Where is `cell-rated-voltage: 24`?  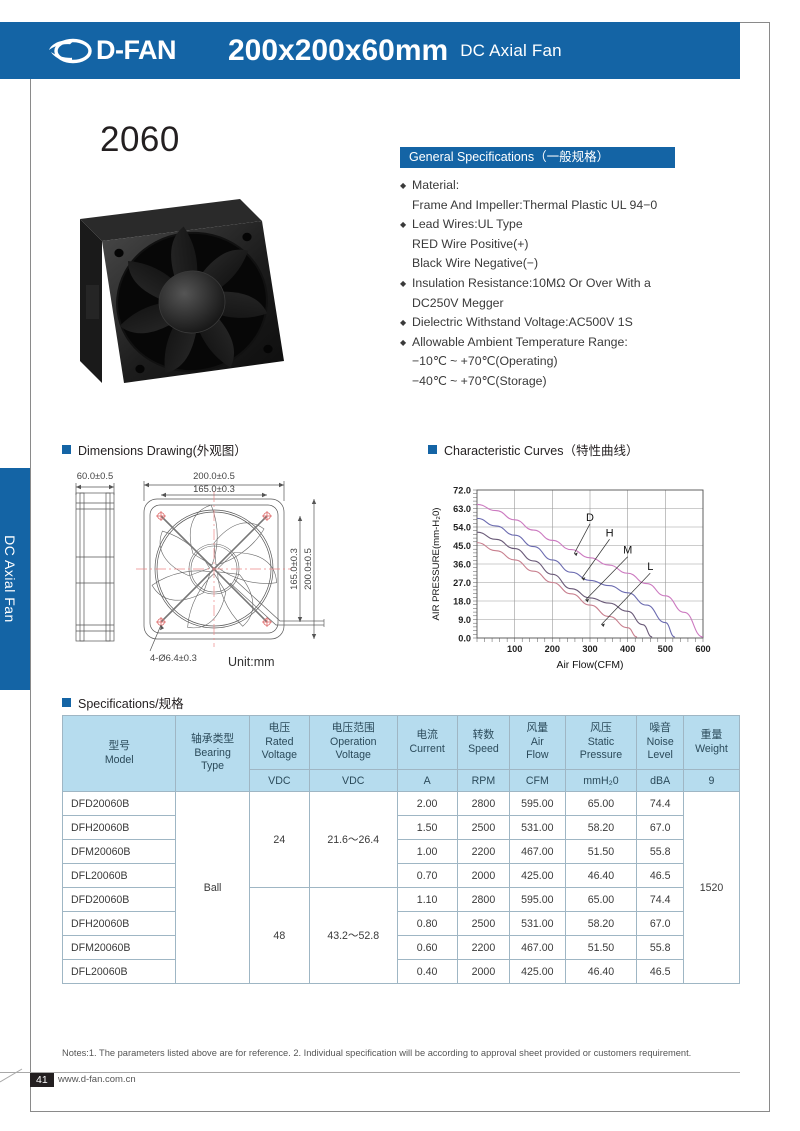
cell-rated-voltage: 24 is located at coordinates (279, 839).